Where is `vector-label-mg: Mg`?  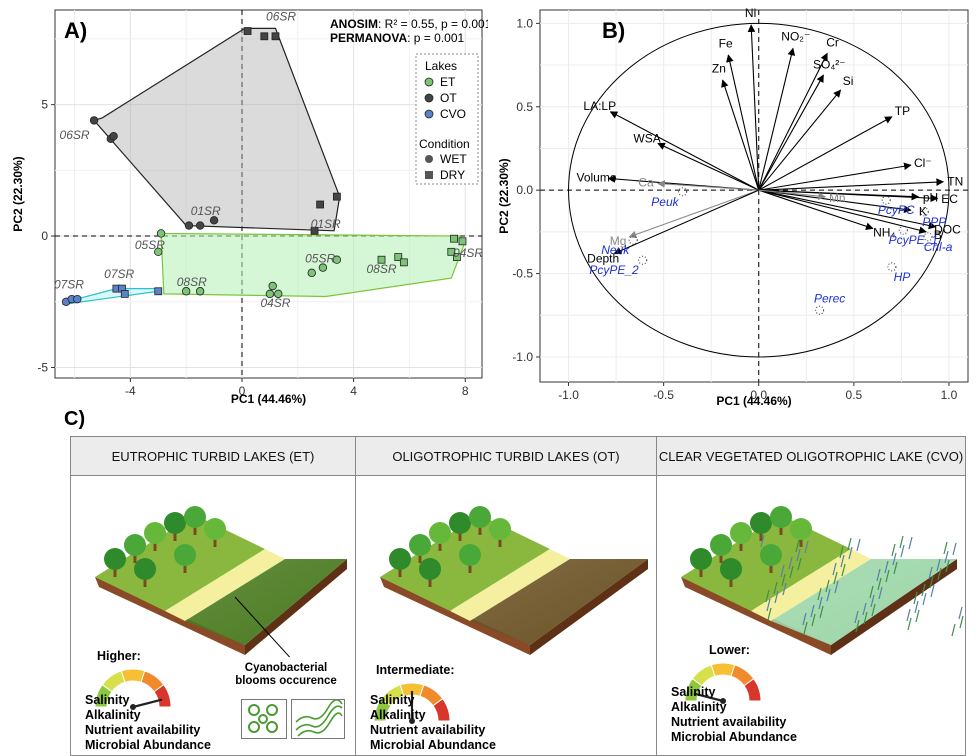
vector-label-mg: Mg is located at coordinates (618, 241).